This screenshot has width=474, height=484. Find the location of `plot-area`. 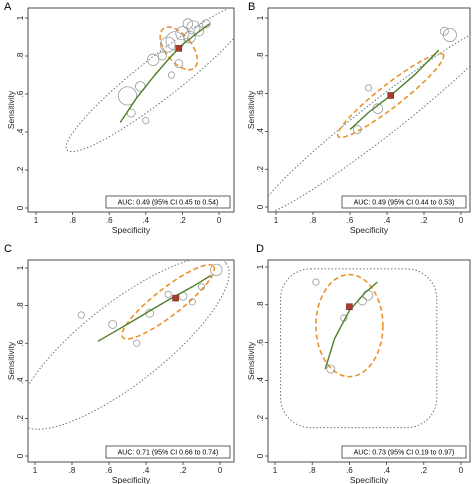

plot-area is located at coordinates (129, 345).